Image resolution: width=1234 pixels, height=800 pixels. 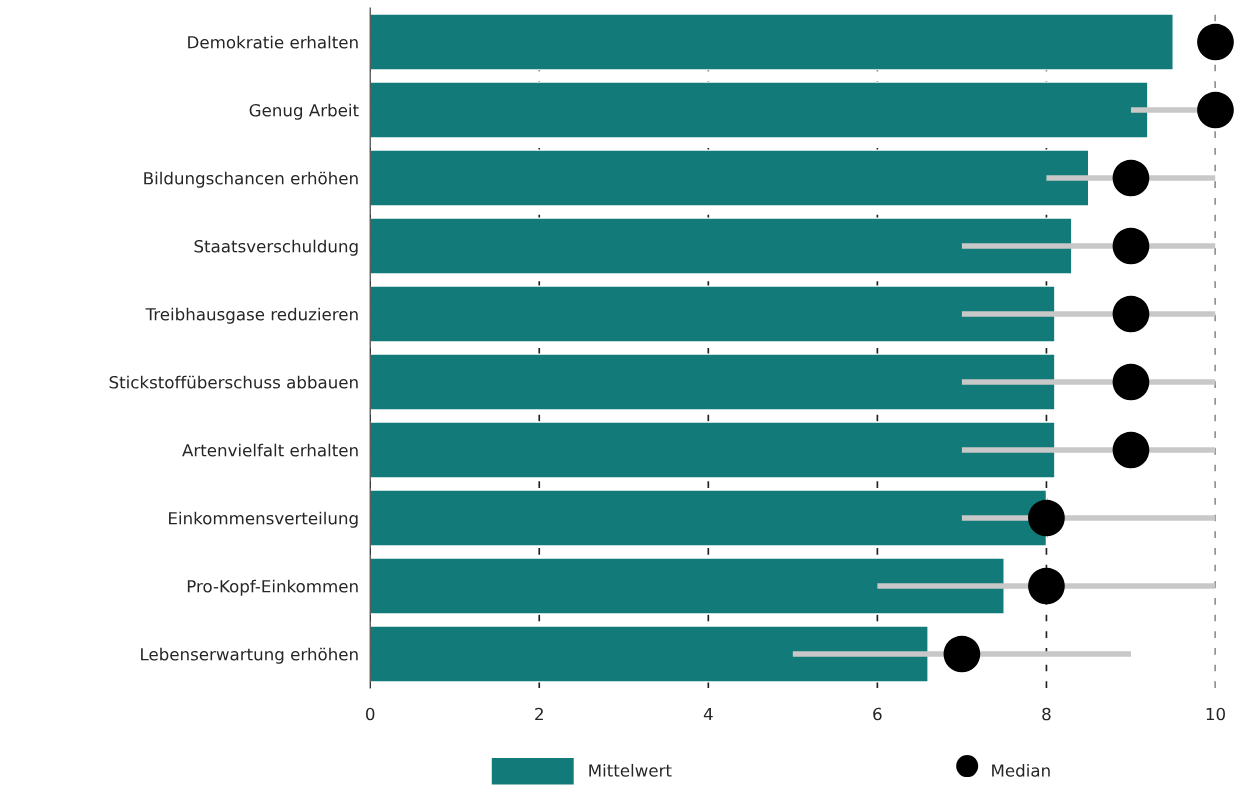 I want to click on y-tick-label: Stickstoffüberschuss abbauen, so click(x=233, y=382).